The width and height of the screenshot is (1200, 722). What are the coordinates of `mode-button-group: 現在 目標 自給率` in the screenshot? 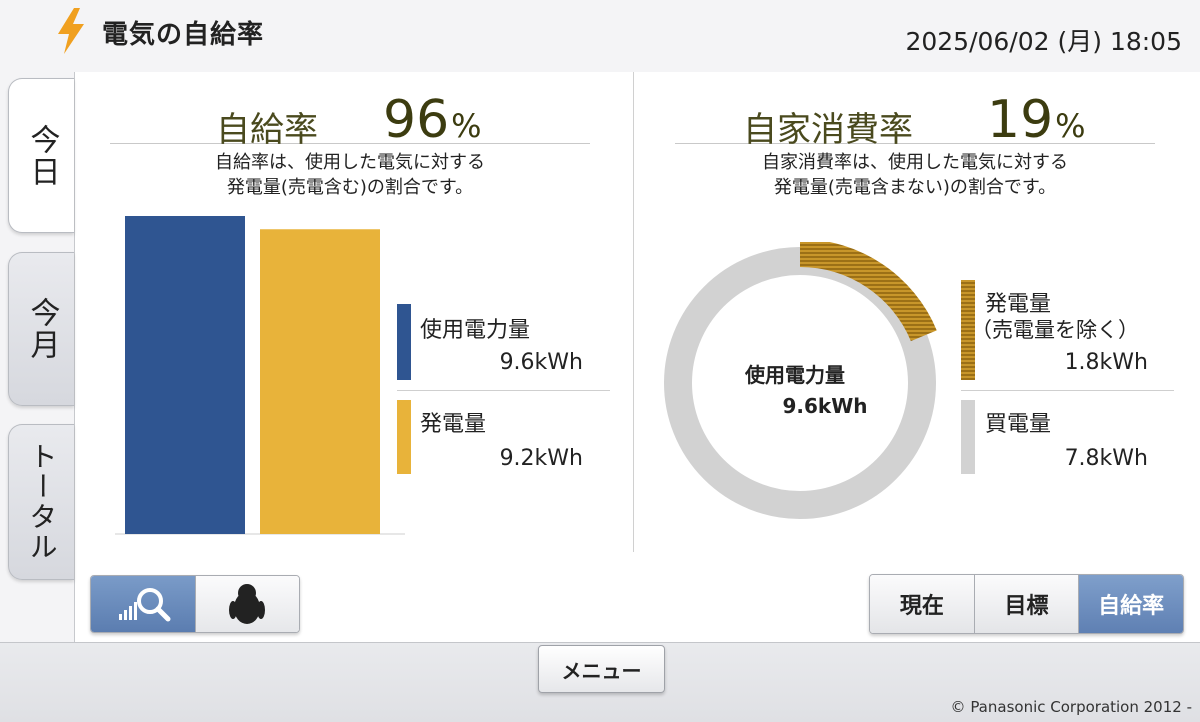 It's located at (1026, 604).